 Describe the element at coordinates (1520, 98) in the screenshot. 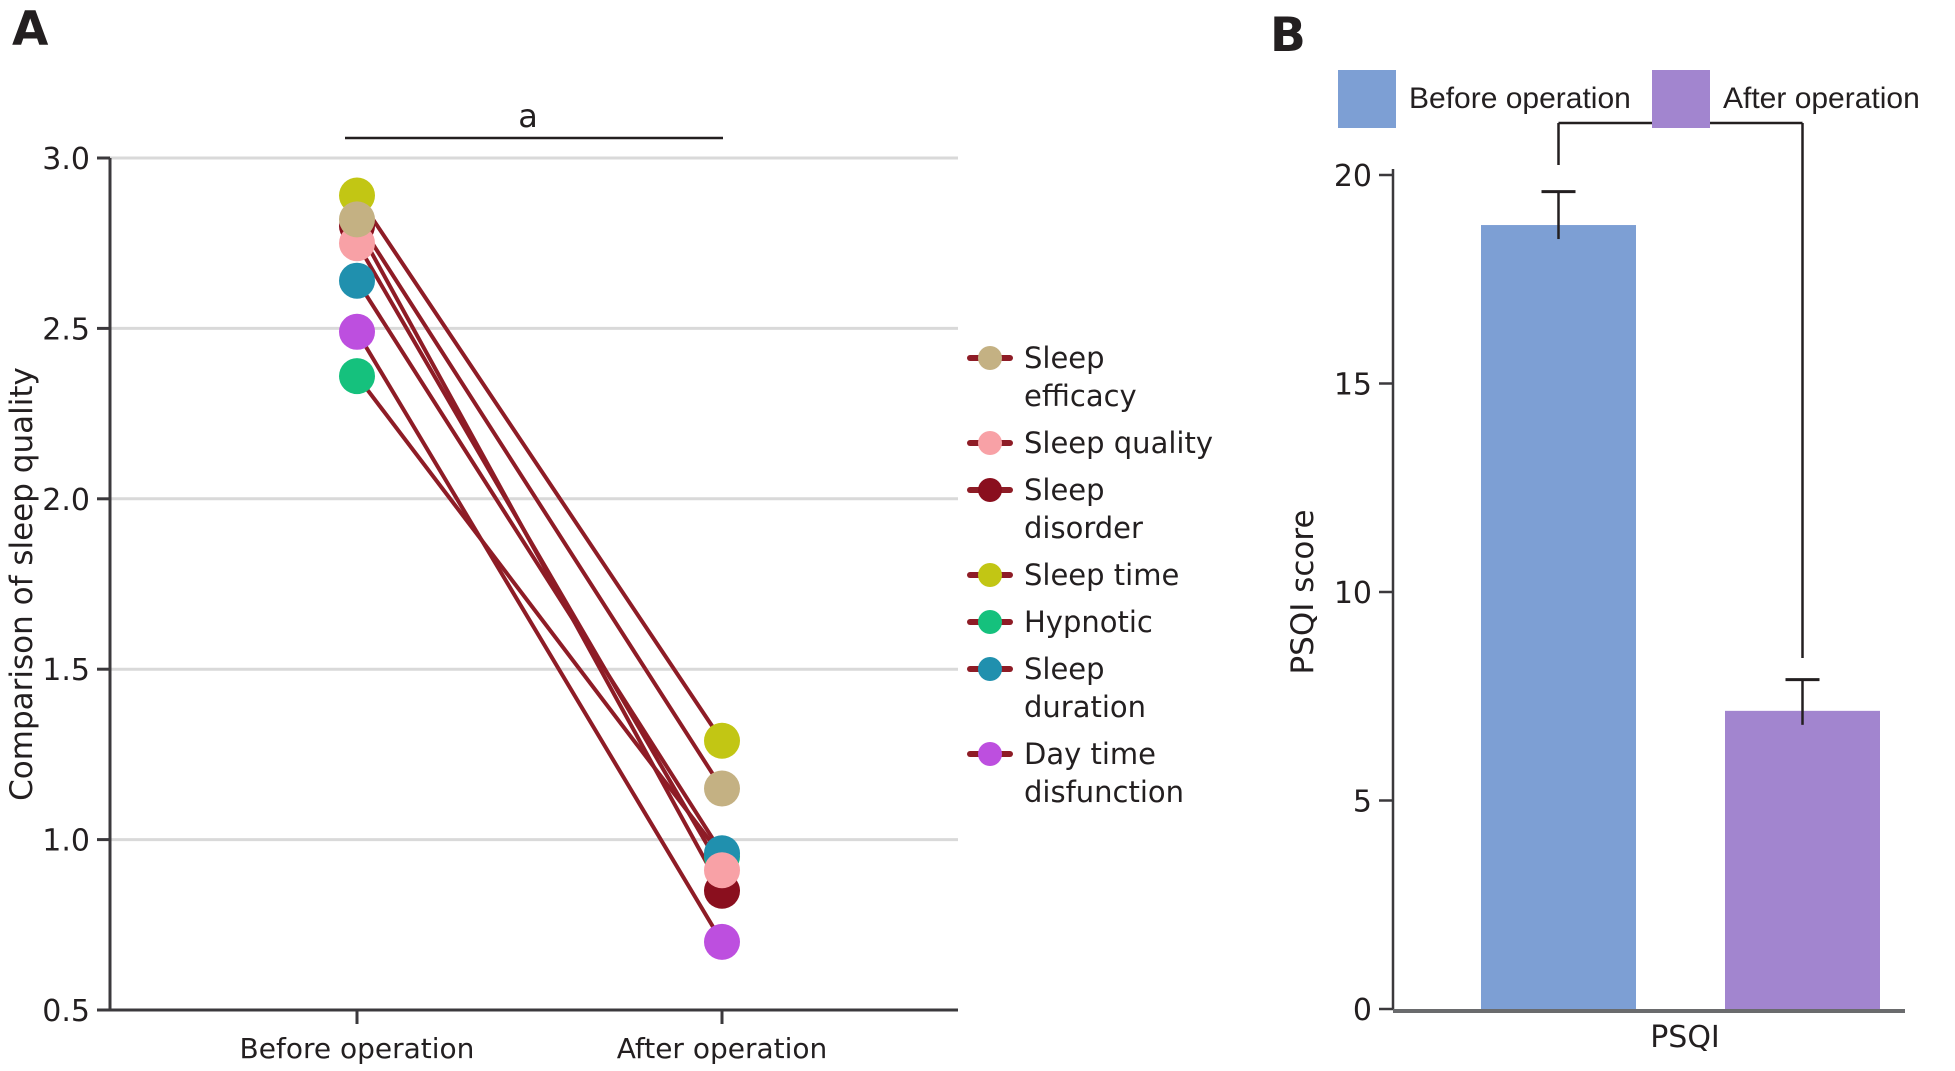

I see `legend-item-label: Before operation` at that location.